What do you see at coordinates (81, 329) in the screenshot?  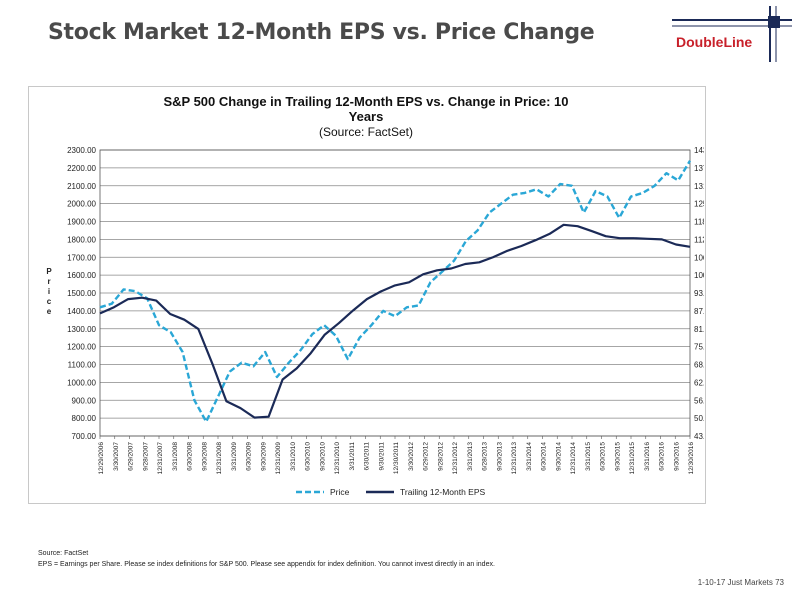 I see `y-tick-label: 1300.00` at bounding box center [81, 329].